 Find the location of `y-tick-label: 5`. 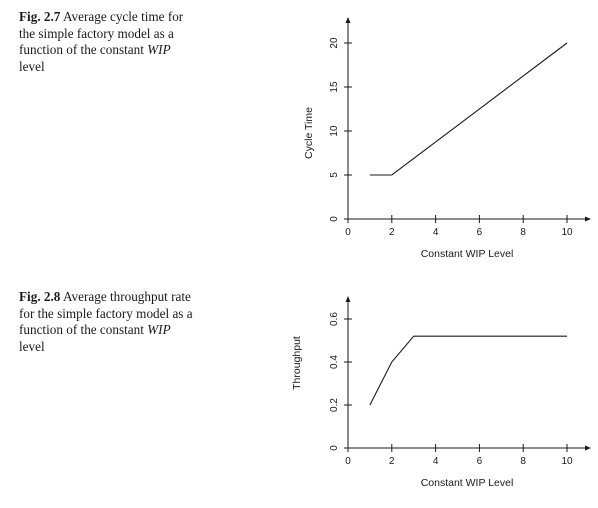

y-tick-label: 5 is located at coordinates (334, 175).